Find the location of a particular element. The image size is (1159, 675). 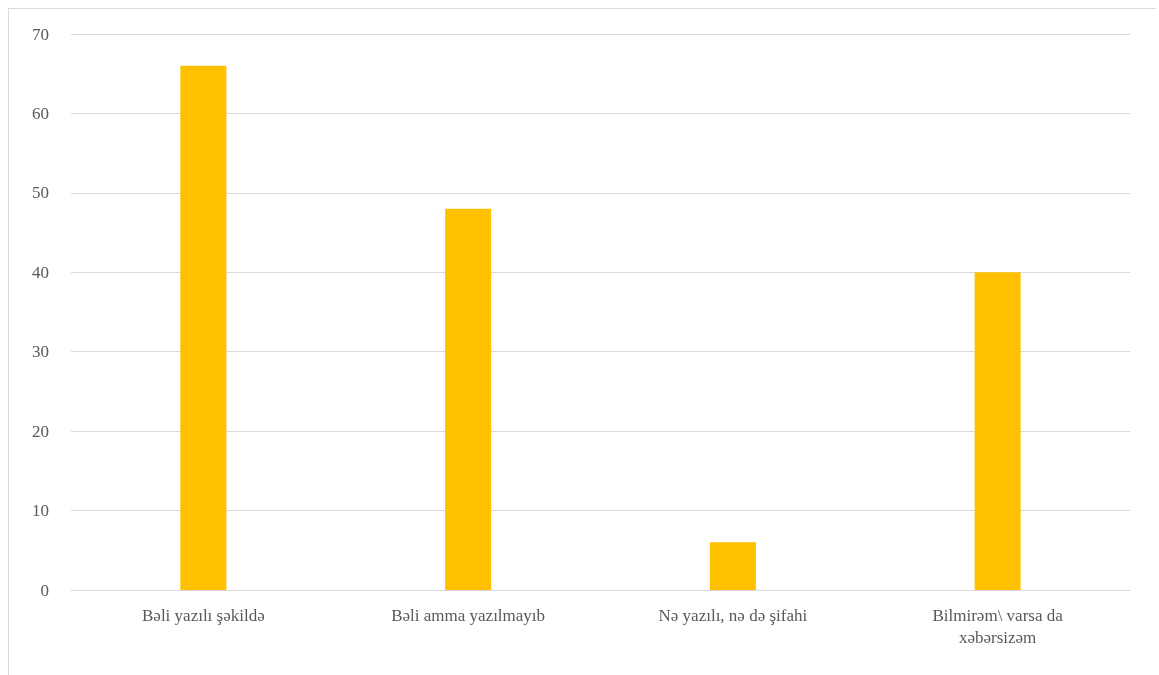

y-tick-label: 10 is located at coordinates (40, 511).